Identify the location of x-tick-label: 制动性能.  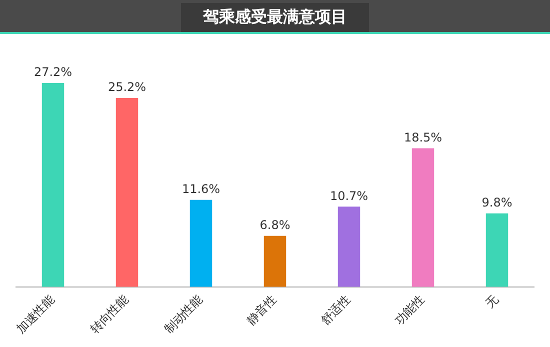
(183, 314).